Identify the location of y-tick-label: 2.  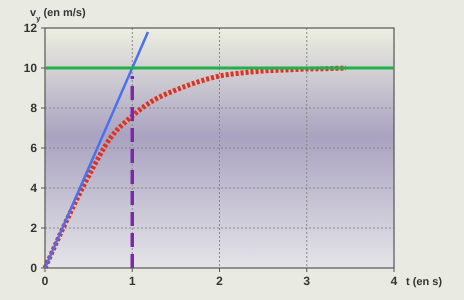
(34, 228).